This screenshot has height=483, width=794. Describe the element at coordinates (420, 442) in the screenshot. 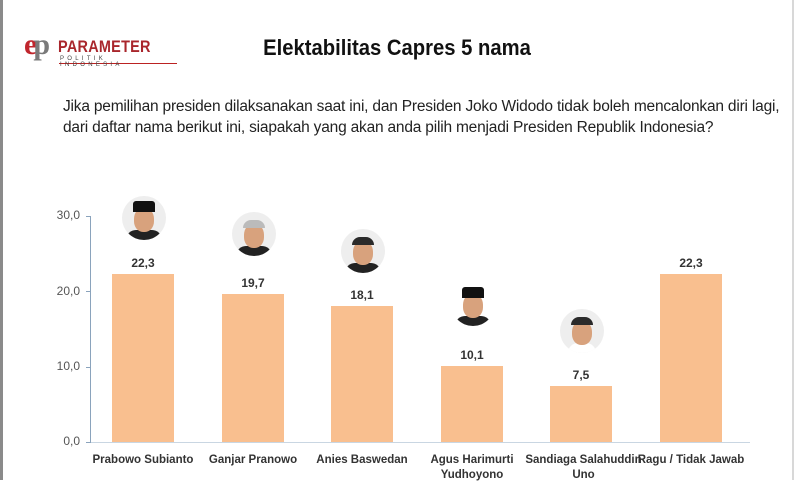

I see `x-axis` at that location.